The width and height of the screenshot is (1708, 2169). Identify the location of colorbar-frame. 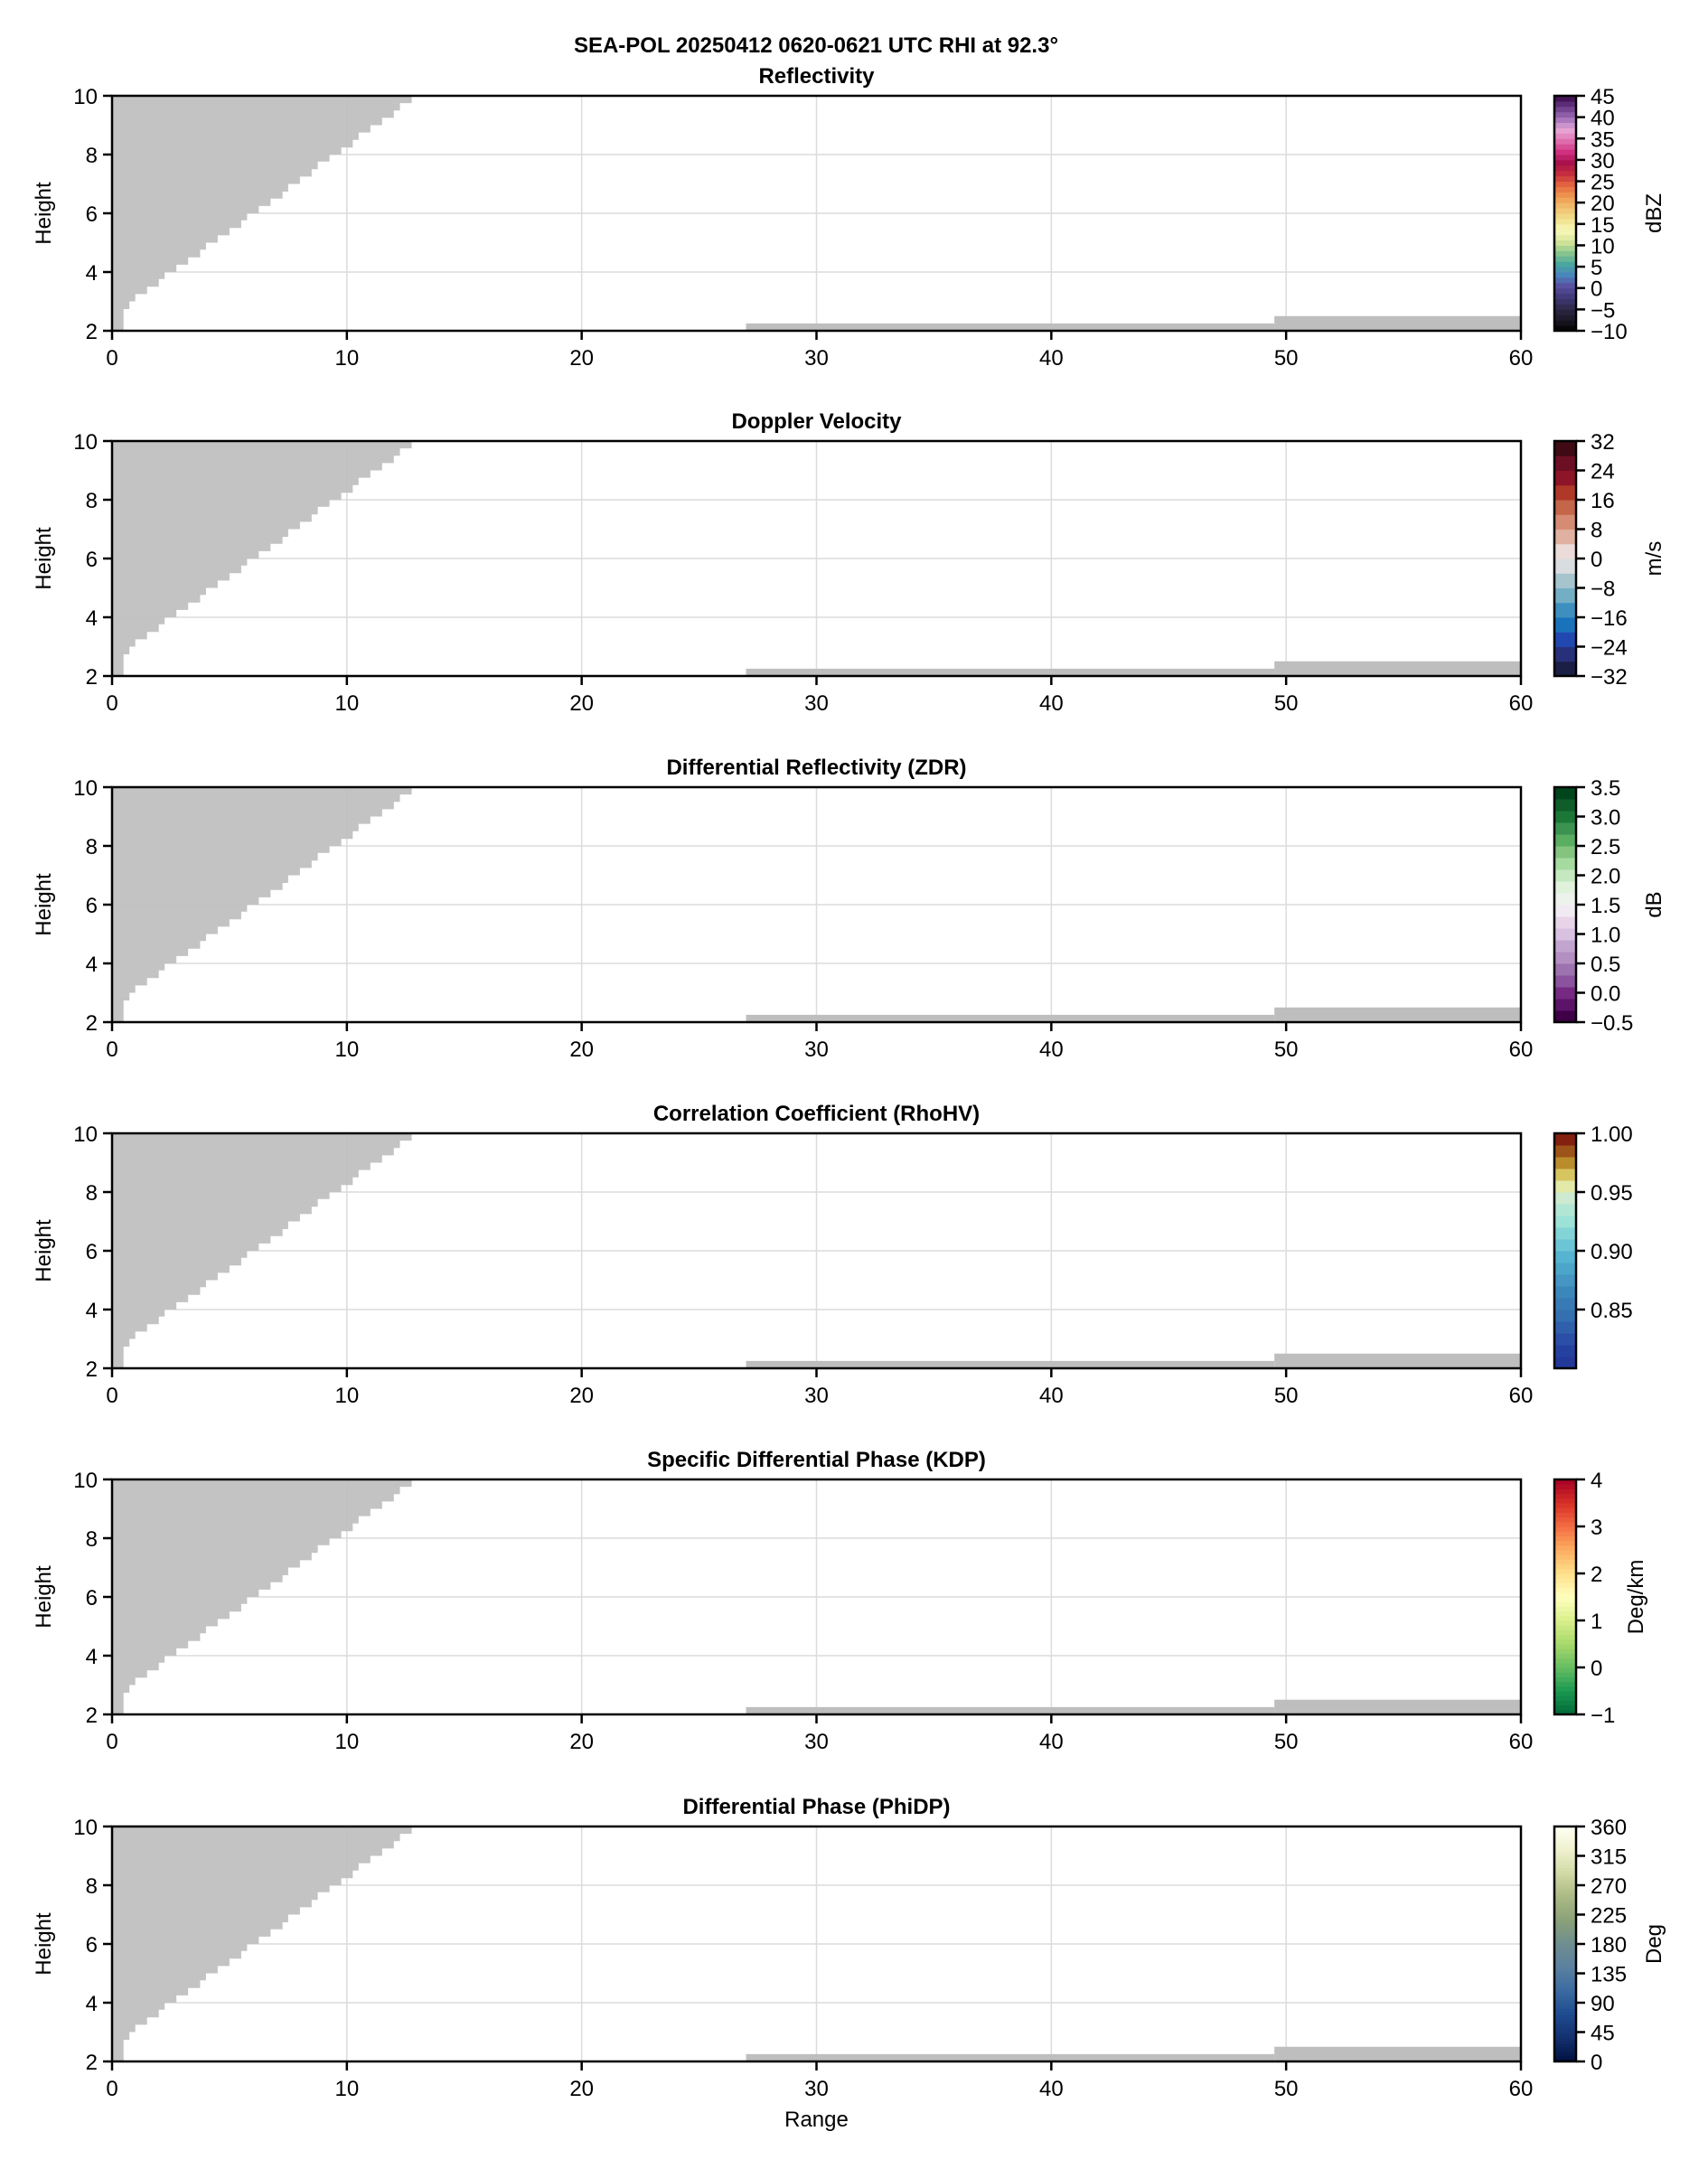
(1565, 214).